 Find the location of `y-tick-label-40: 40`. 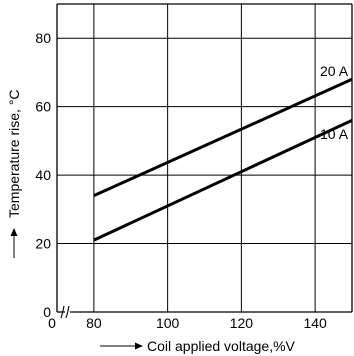

y-tick-label-40: 40 is located at coordinates (43, 175).